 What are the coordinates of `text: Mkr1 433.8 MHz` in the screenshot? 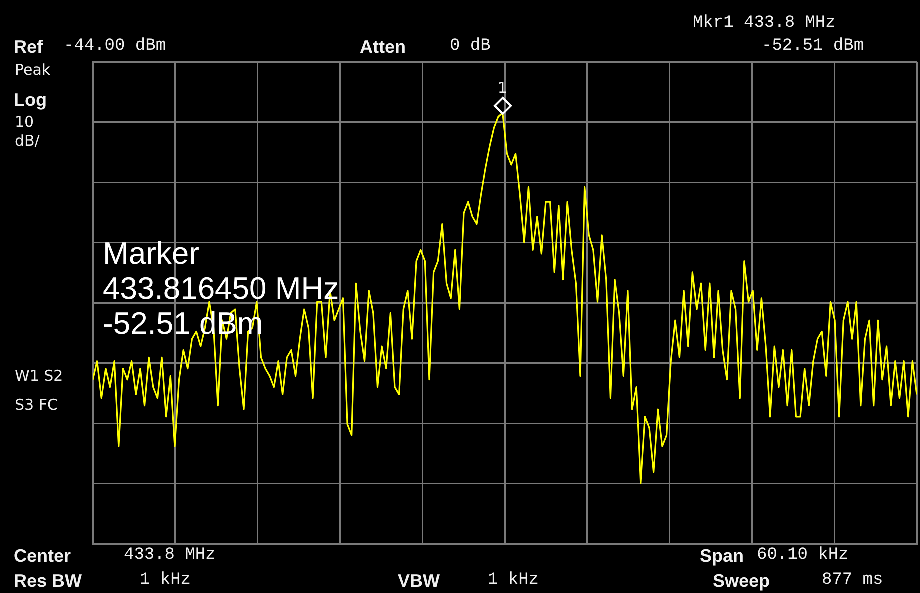 It's located at (764, 23).